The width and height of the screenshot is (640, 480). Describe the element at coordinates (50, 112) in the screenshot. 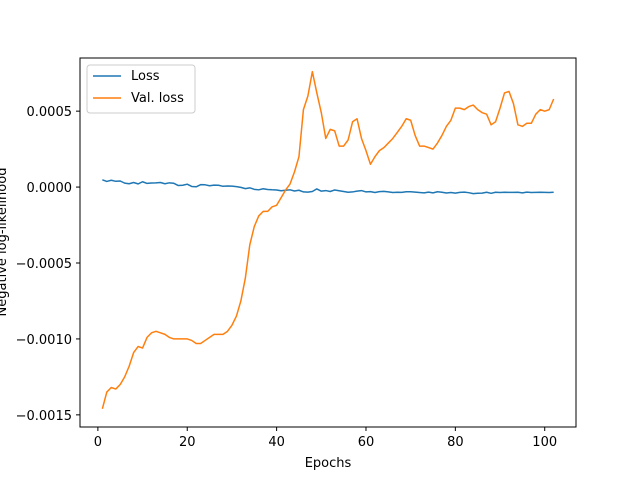

I see `y-tick-label: 0.0005` at that location.